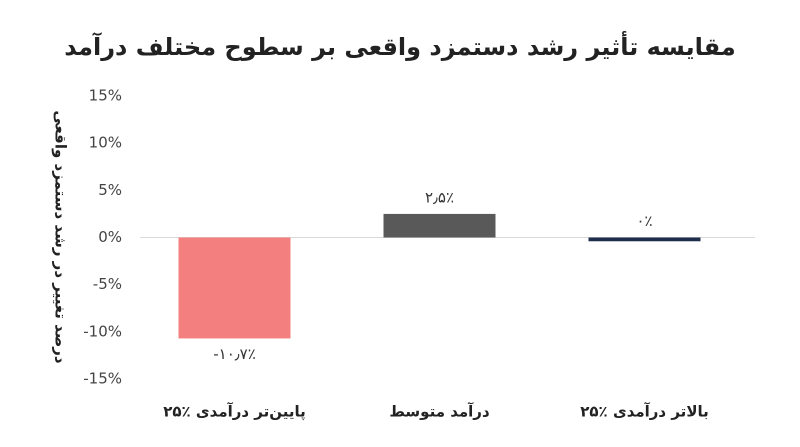  What do you see at coordinates (234, 354) in the screenshot?
I see `value-label: -۱۰٫۷٪` at bounding box center [234, 354].